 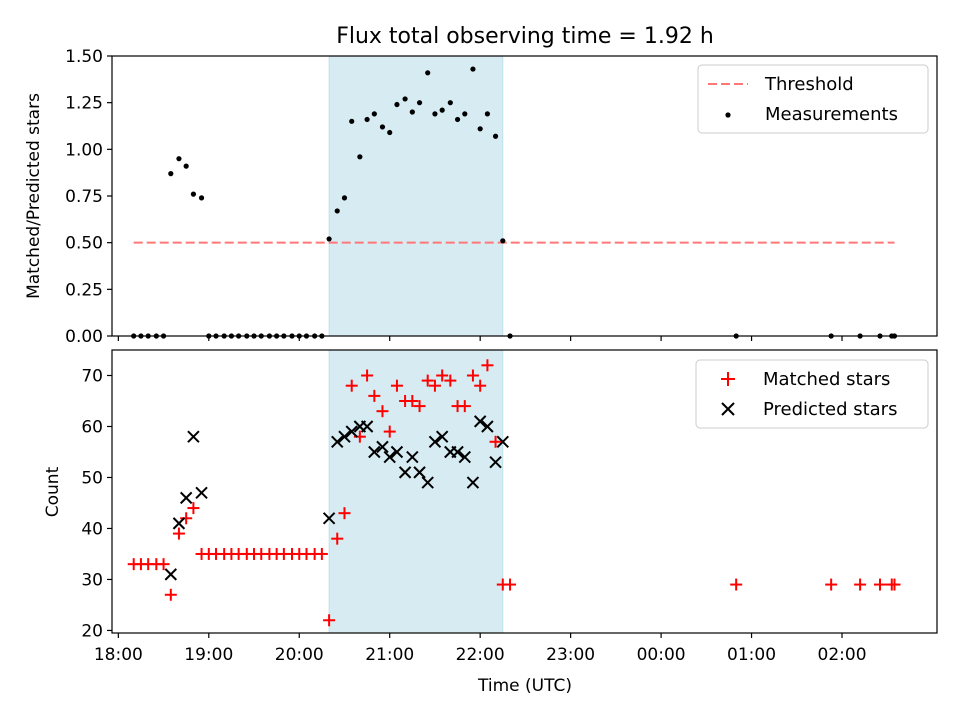 I want to click on x-tick-label: 18:00, so click(x=118, y=655).